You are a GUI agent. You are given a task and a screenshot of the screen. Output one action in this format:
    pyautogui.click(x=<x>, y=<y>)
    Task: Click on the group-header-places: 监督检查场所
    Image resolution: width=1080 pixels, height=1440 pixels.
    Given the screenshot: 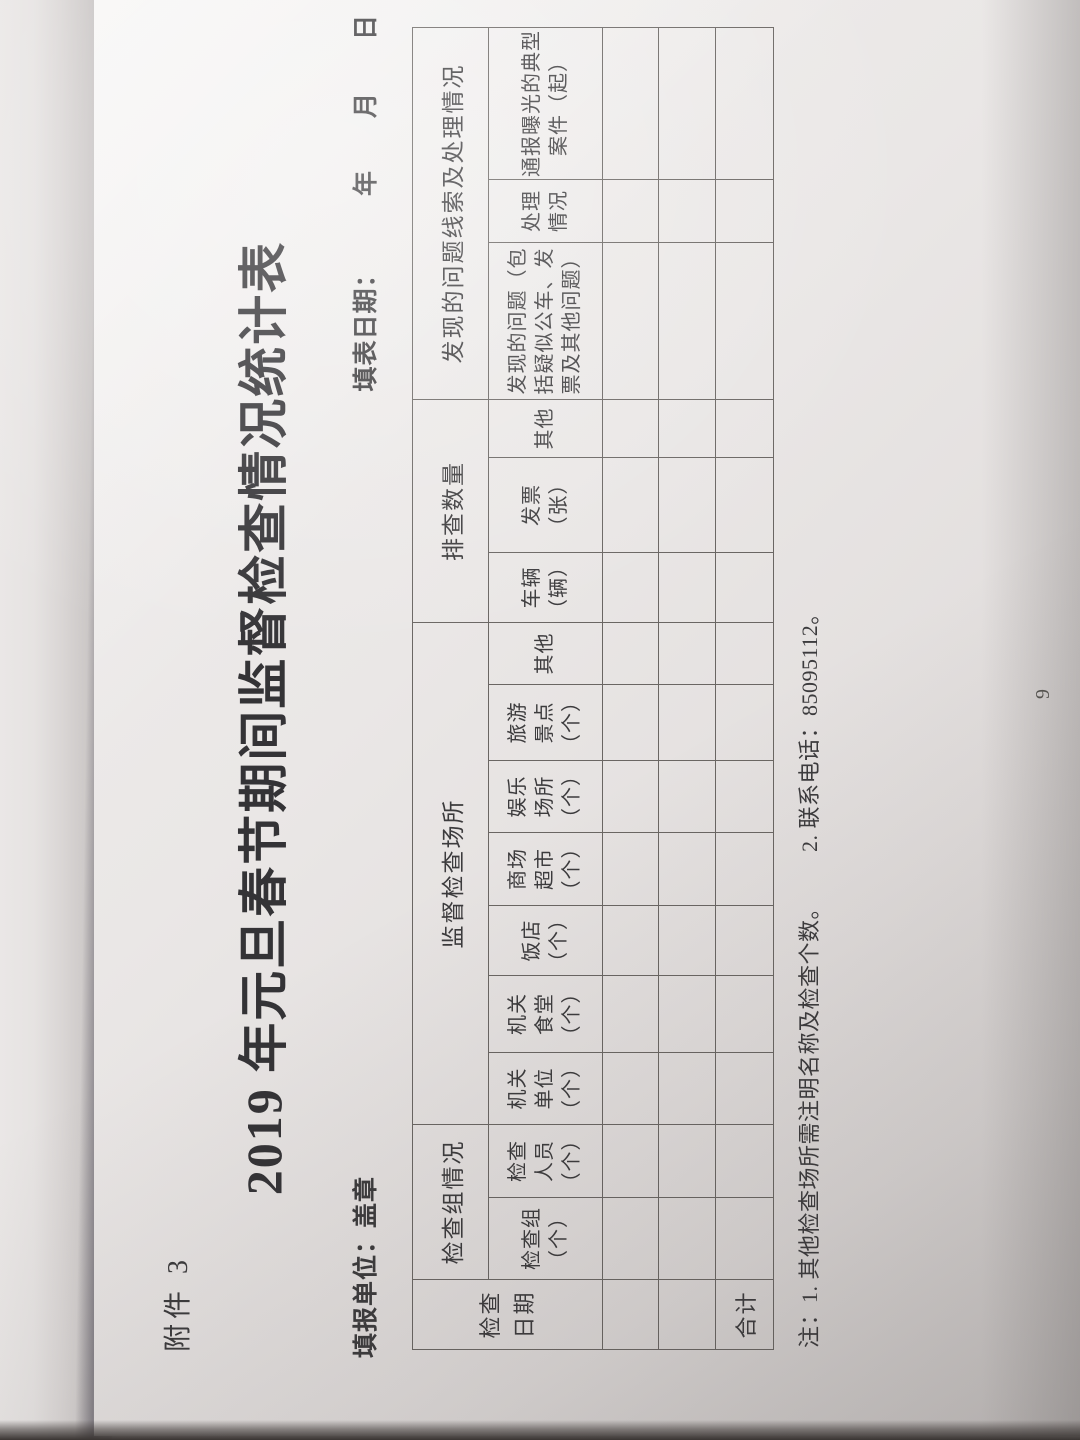 What is the action you would take?
    pyautogui.click(x=450, y=873)
    